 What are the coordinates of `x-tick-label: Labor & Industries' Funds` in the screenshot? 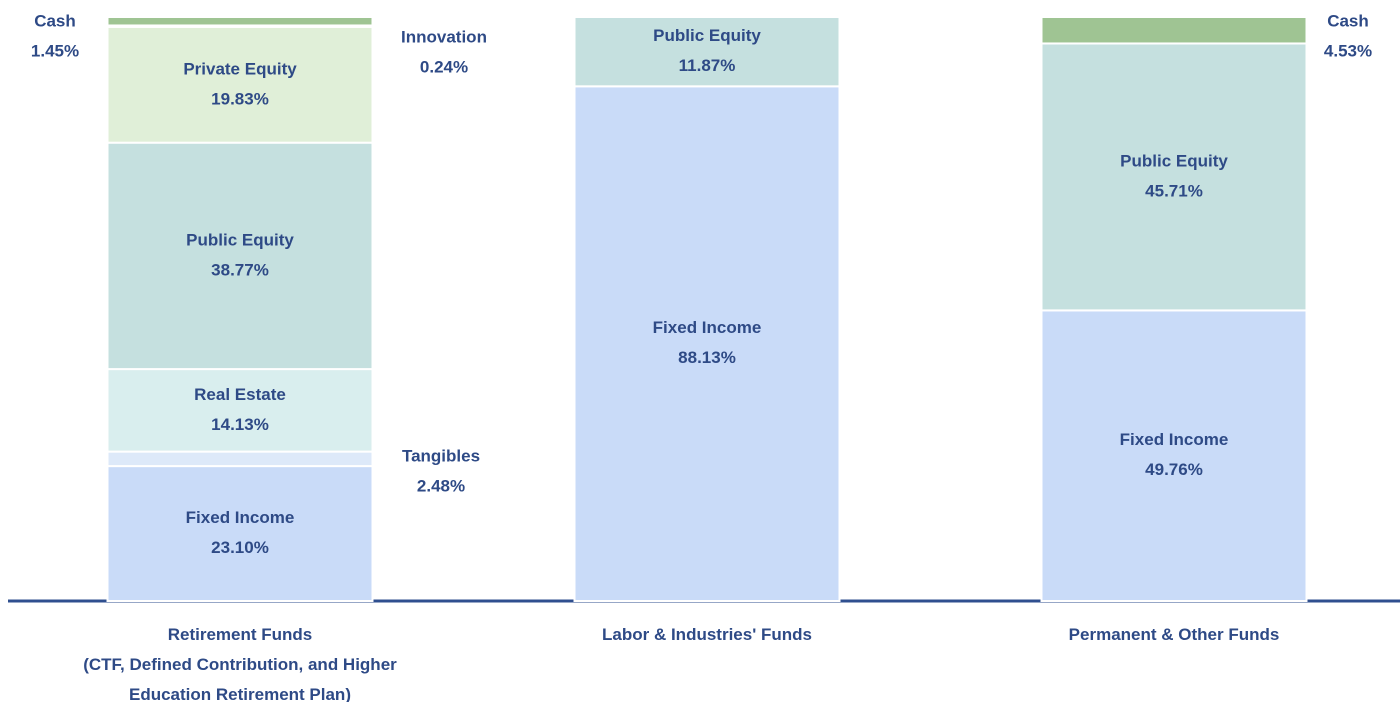 It's located at (707, 634).